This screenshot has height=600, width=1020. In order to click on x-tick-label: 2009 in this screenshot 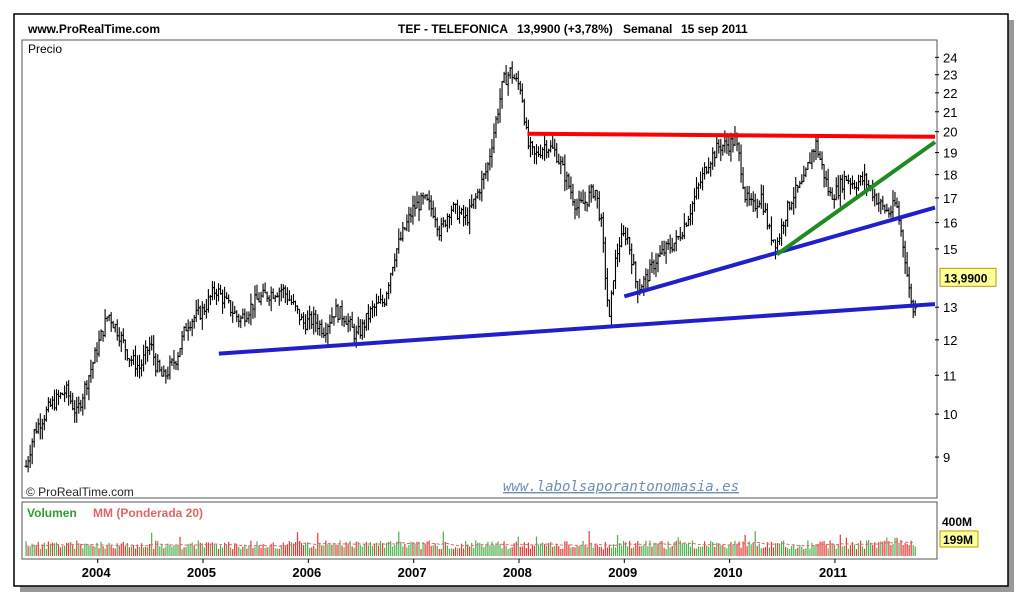, I will do `click(622, 572)`.